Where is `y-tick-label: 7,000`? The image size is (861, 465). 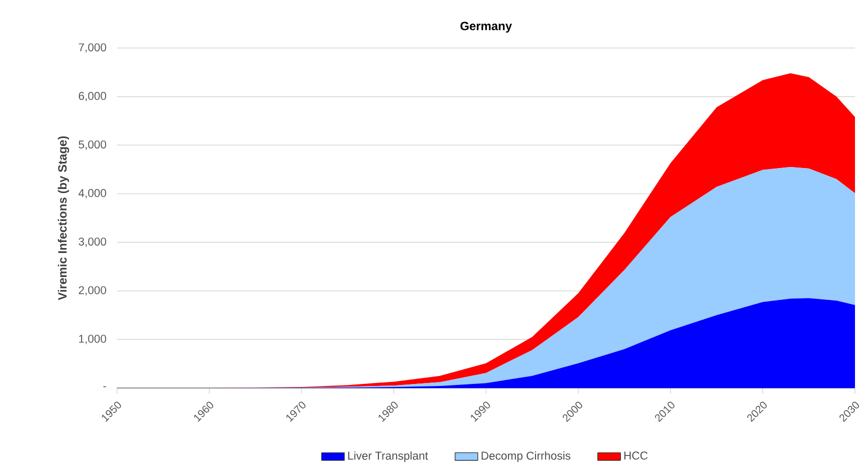
y-tick-label: 7,000 is located at coordinates (92, 48).